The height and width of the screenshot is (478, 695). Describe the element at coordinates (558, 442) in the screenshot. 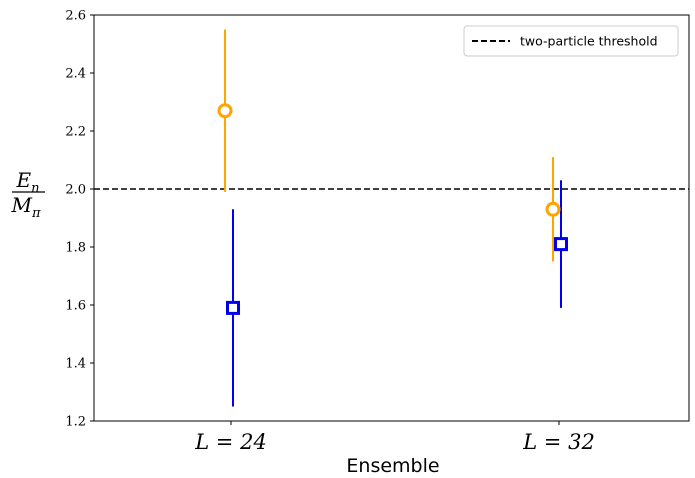

I see `x-tick-label: L = 32` at that location.